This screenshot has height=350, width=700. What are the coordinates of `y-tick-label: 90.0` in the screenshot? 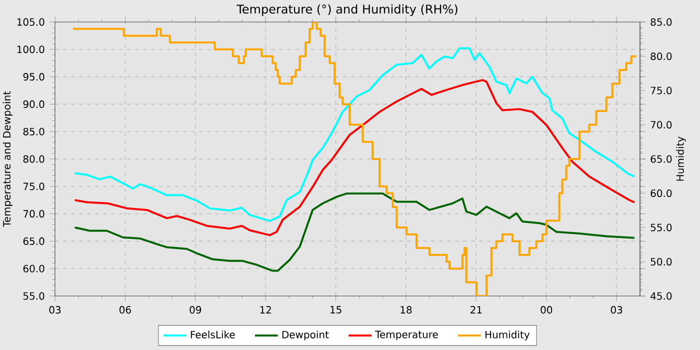 It's located at (33, 104).